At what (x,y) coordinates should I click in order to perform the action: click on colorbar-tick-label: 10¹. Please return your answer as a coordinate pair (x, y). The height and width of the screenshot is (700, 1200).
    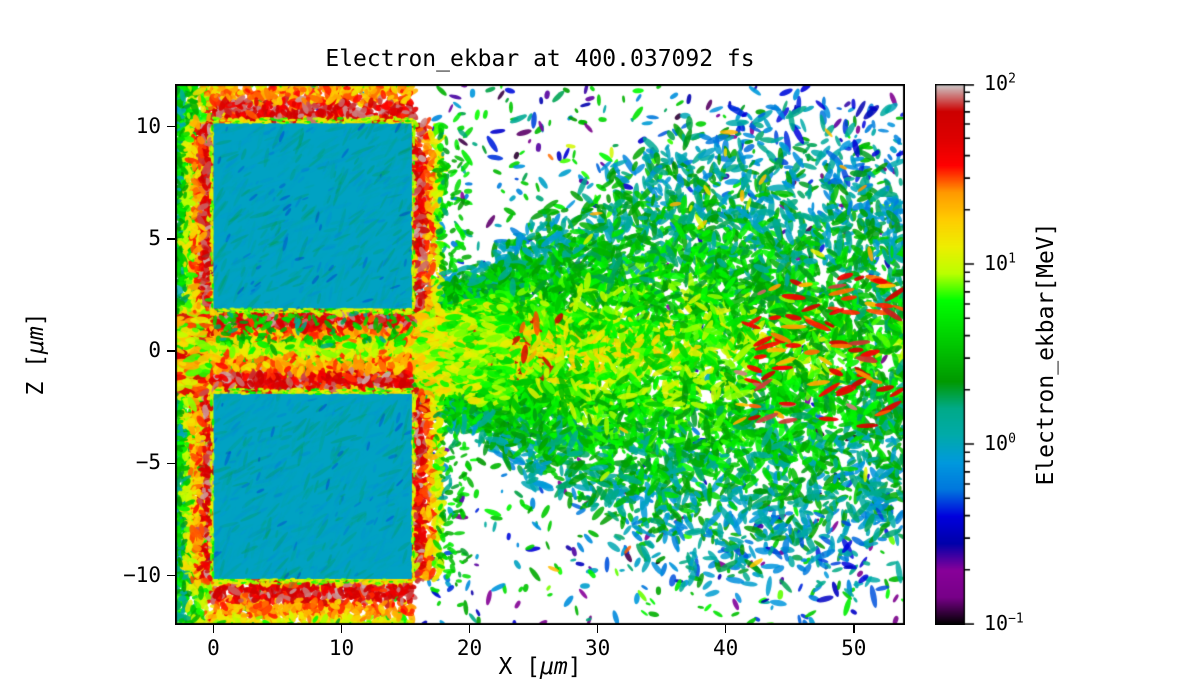
    Looking at the image, I should click on (1000, 263).